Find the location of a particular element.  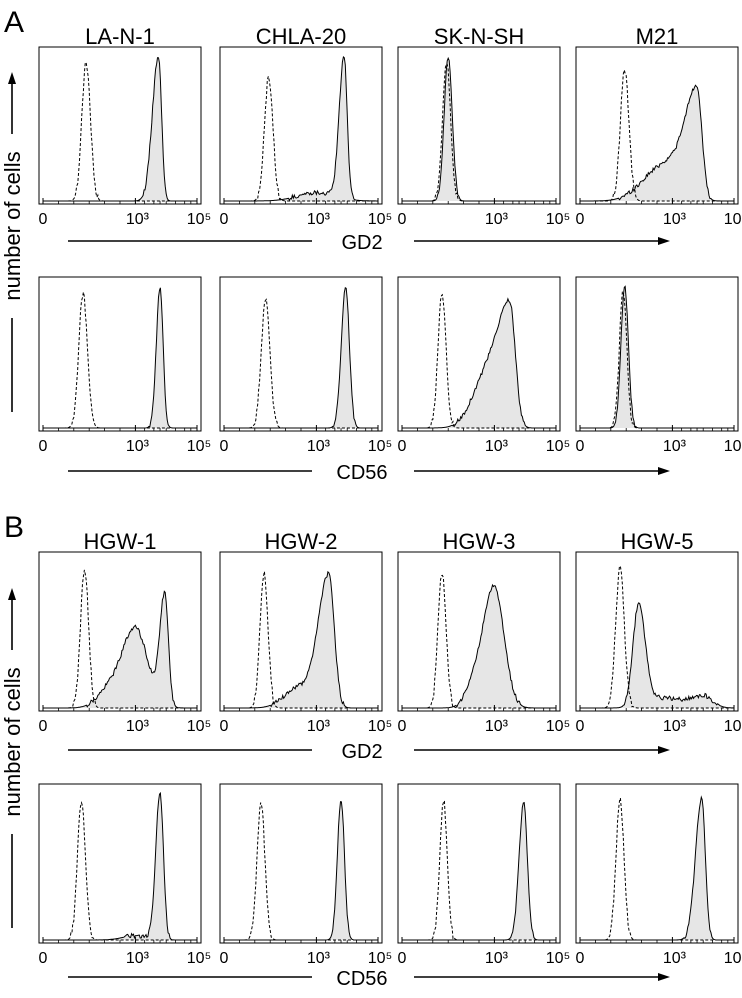

histogram-panel: CHLA-20 0 10³ 10⁵ is located at coordinates (305, 126).